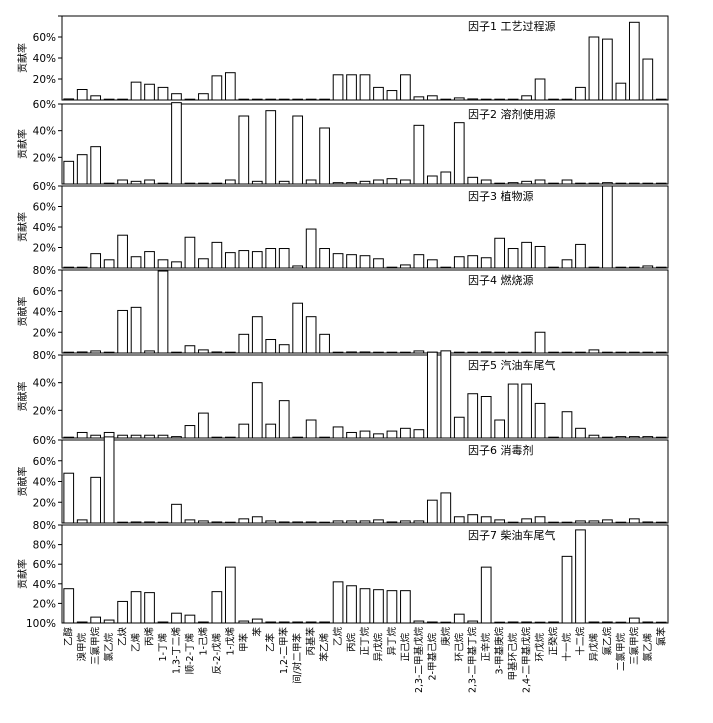 This screenshot has height=723, width=713. I want to click on x-tick-label: 异丁烷, so click(392, 641).